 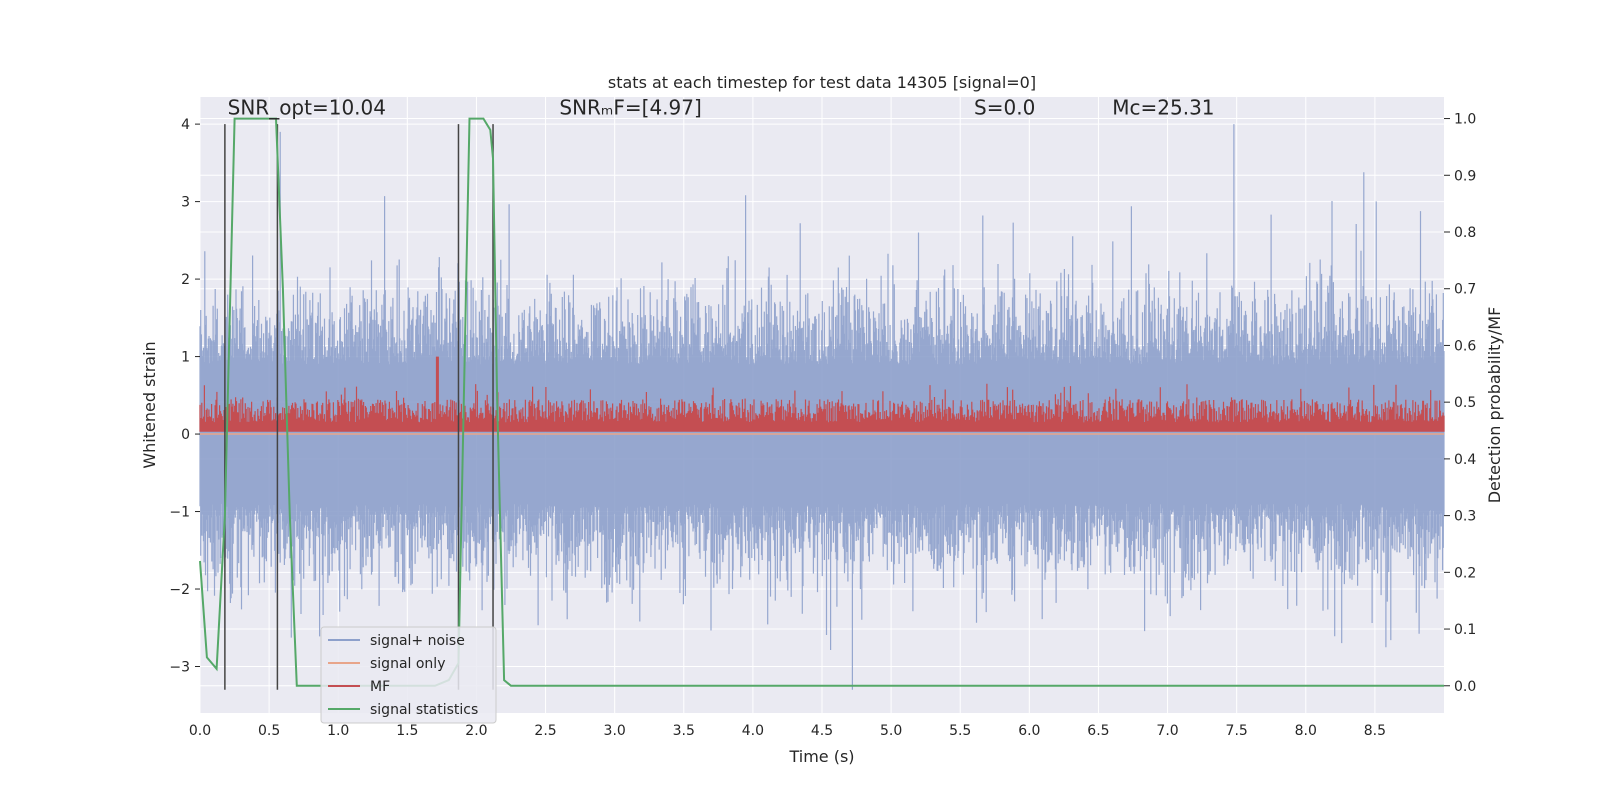 What do you see at coordinates (1465, 460) in the screenshot?
I see `y2-tick-label: 0.4` at bounding box center [1465, 460].